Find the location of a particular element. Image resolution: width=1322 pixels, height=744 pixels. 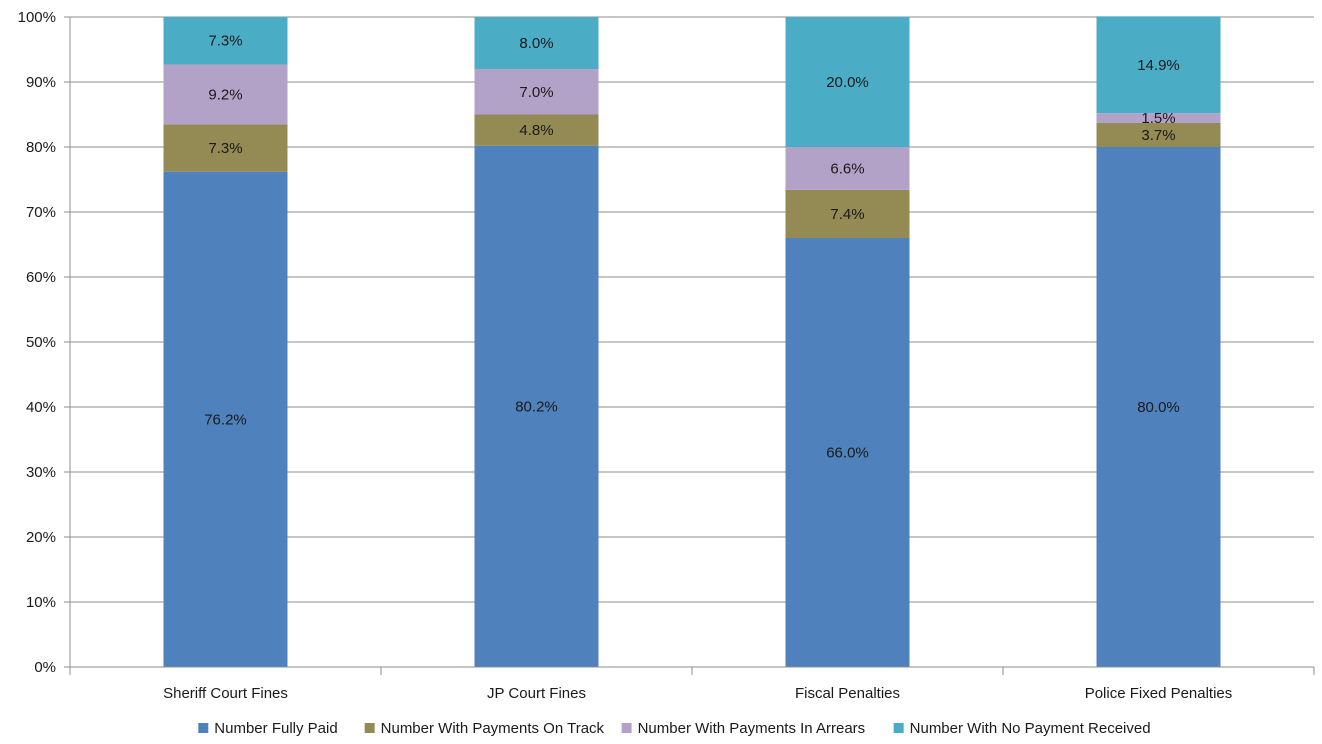

y-tick-label: 30% is located at coordinates (41, 472).